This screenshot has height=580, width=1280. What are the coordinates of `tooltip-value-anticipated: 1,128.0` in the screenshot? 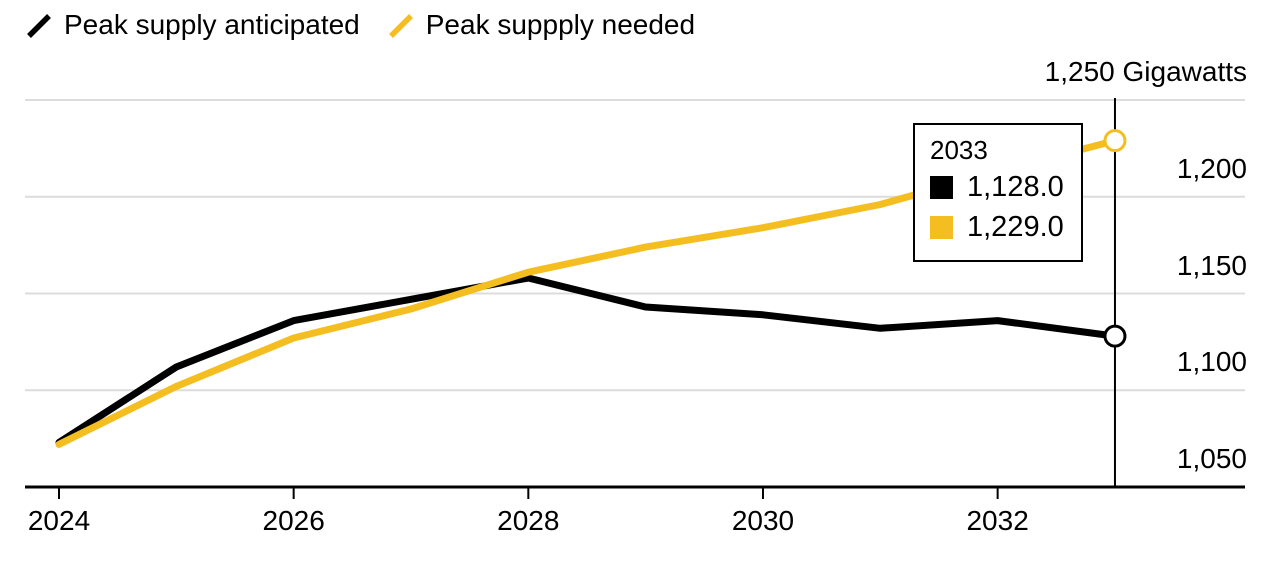 It's located at (1015, 187).